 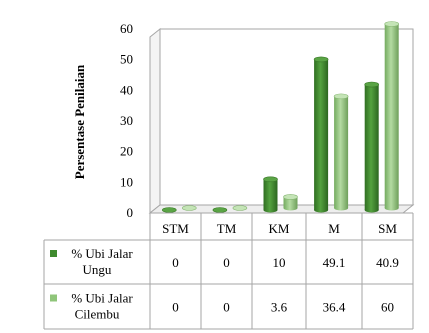 I want to click on category-label: SM, so click(x=387, y=228).